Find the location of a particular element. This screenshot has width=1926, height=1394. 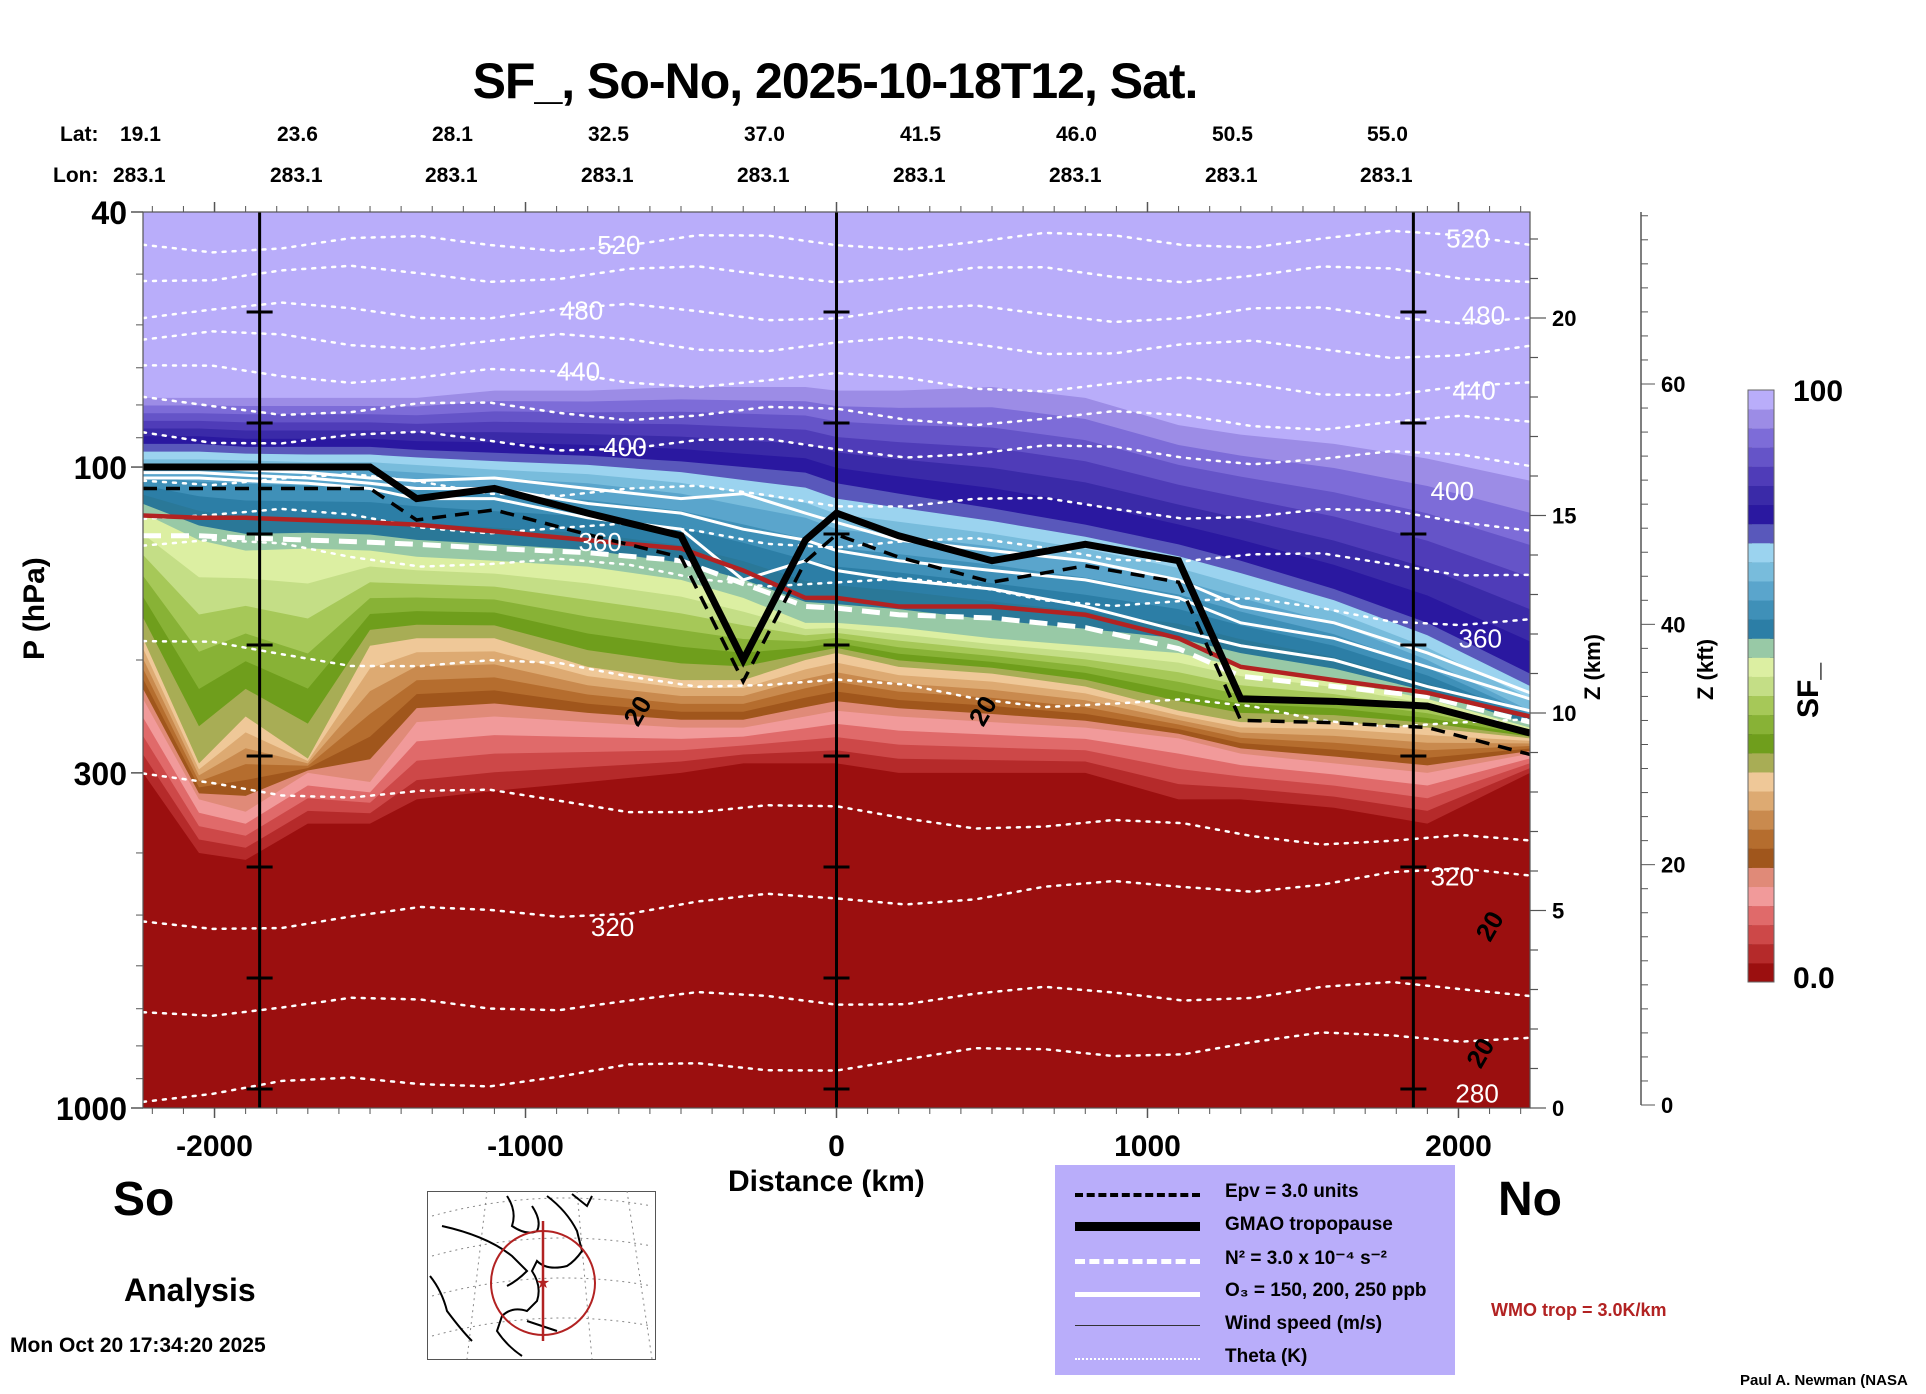

colorbar-title-text: SF_ is located at coordinates (1808, 690).